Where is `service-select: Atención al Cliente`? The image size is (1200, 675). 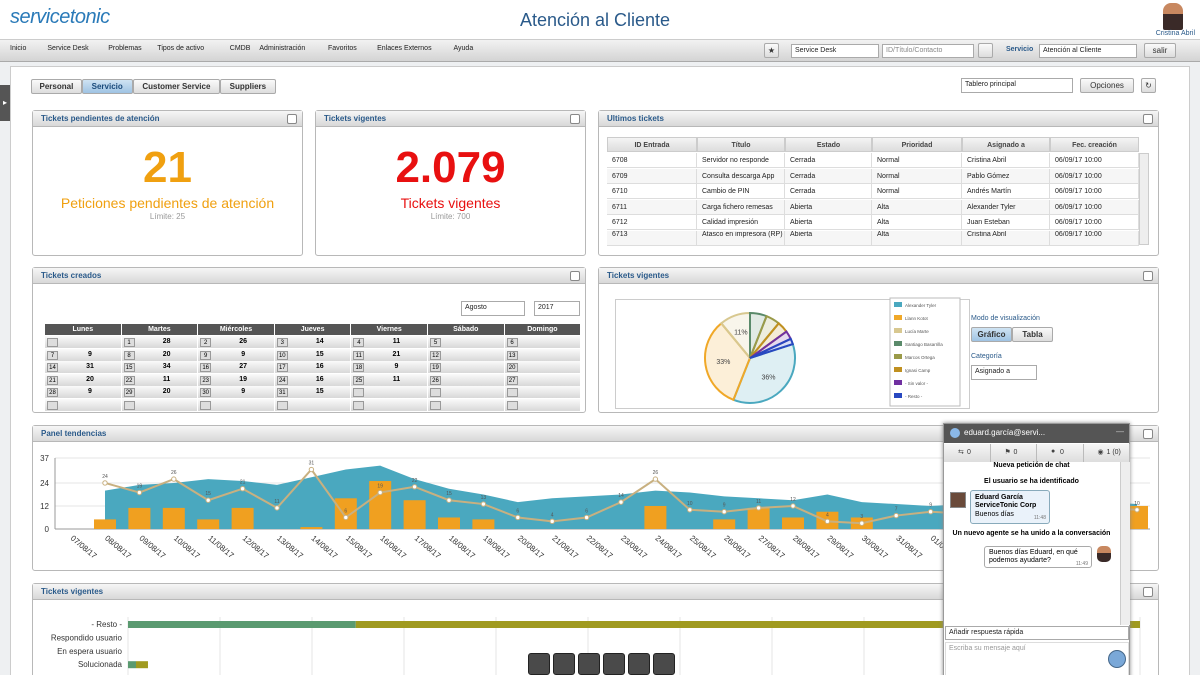 service-select: Atención al Cliente is located at coordinates (1088, 51).